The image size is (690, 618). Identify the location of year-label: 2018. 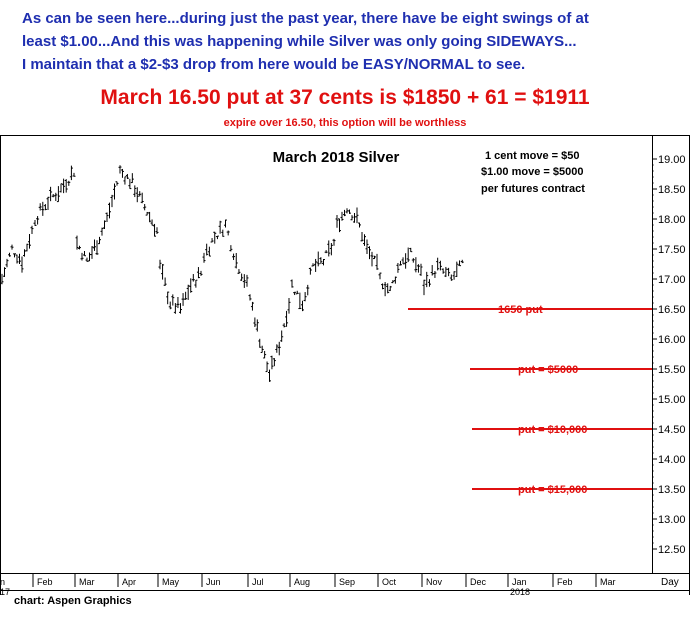
(520, 591).